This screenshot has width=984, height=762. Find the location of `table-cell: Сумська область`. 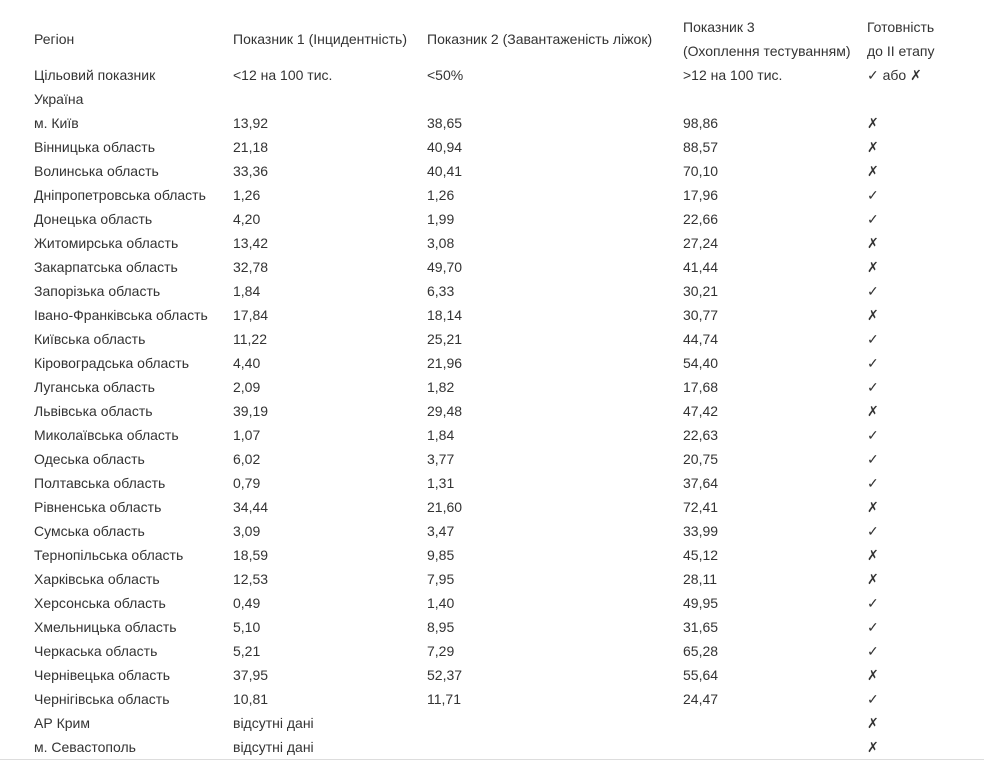

table-cell: Сумська область is located at coordinates (89, 531).